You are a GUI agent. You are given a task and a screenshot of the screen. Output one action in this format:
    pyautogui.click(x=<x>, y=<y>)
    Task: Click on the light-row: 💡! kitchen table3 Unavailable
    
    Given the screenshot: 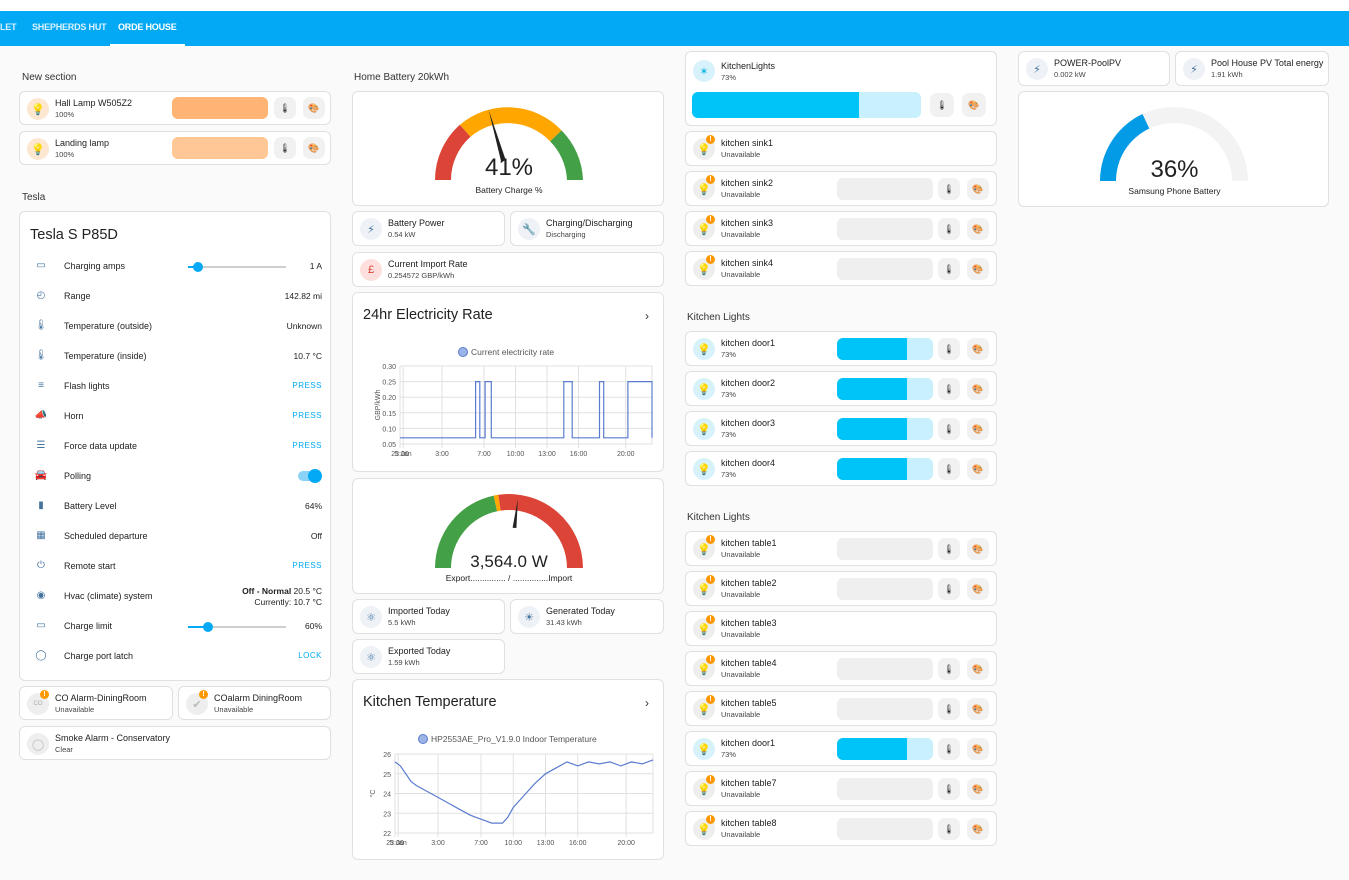 What is the action you would take?
    pyautogui.click(x=841, y=628)
    